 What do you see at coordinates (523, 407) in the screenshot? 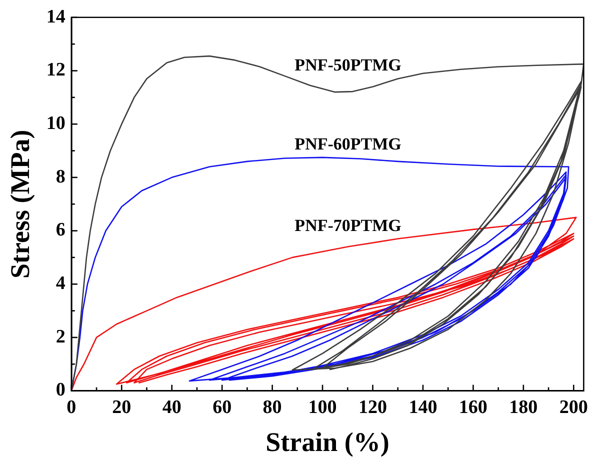
I see `x-tick-label: 180` at bounding box center [523, 407].